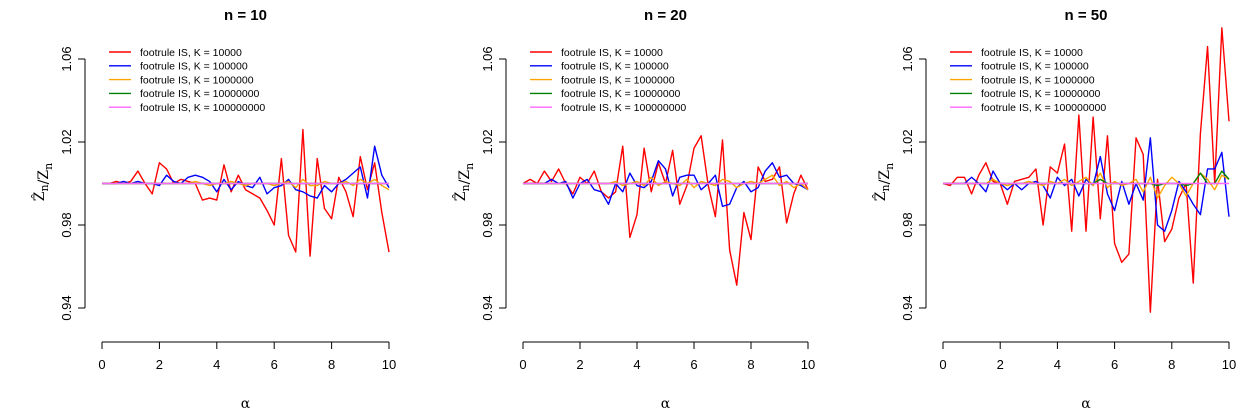  Describe the element at coordinates (245, 15) in the screenshot. I see `chart-title: n = 10` at that location.